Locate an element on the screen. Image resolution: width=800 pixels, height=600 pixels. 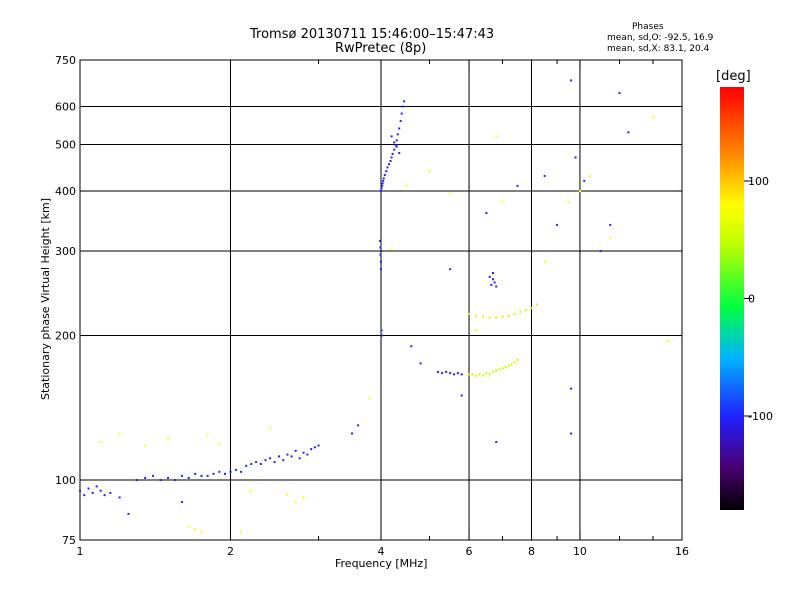
y-tick-label: 300 is located at coordinates (65, 251).